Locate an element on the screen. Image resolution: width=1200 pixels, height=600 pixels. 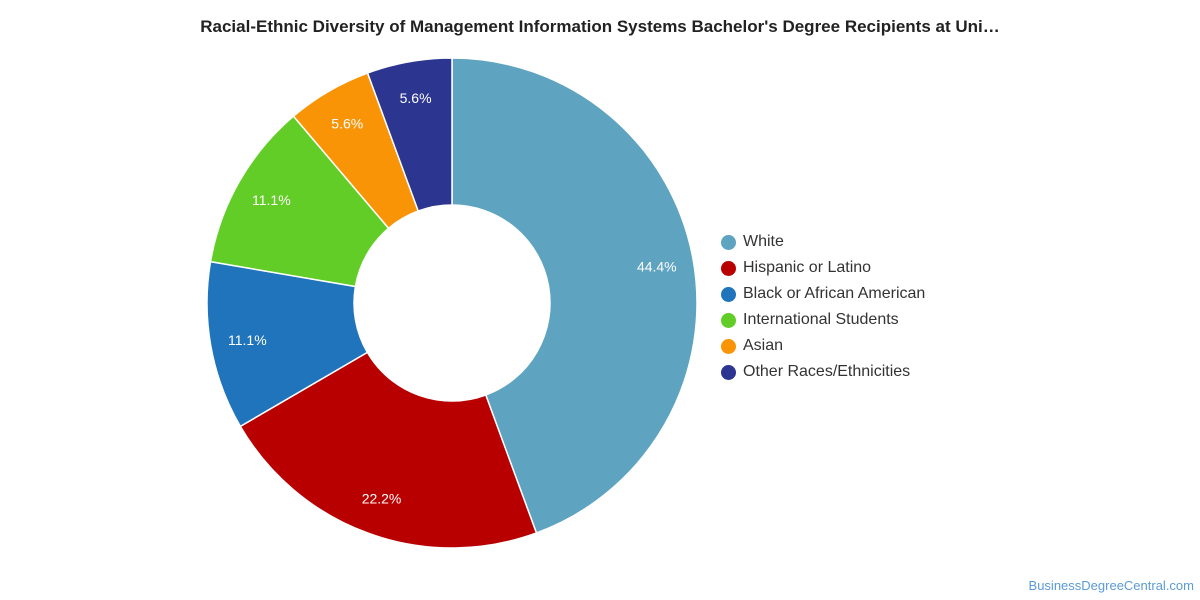
slice-international-students is located at coordinates (299, 201).